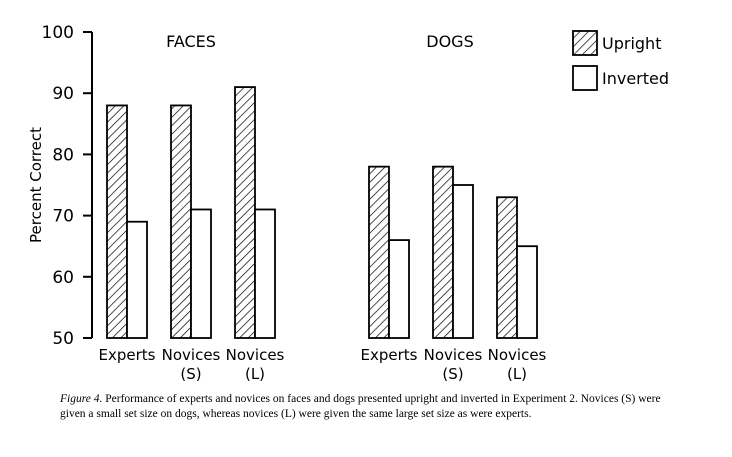 This screenshot has height=457, width=732. What do you see at coordinates (81, 399) in the screenshot?
I see `caption-figure-label: Figure 4.` at bounding box center [81, 399].